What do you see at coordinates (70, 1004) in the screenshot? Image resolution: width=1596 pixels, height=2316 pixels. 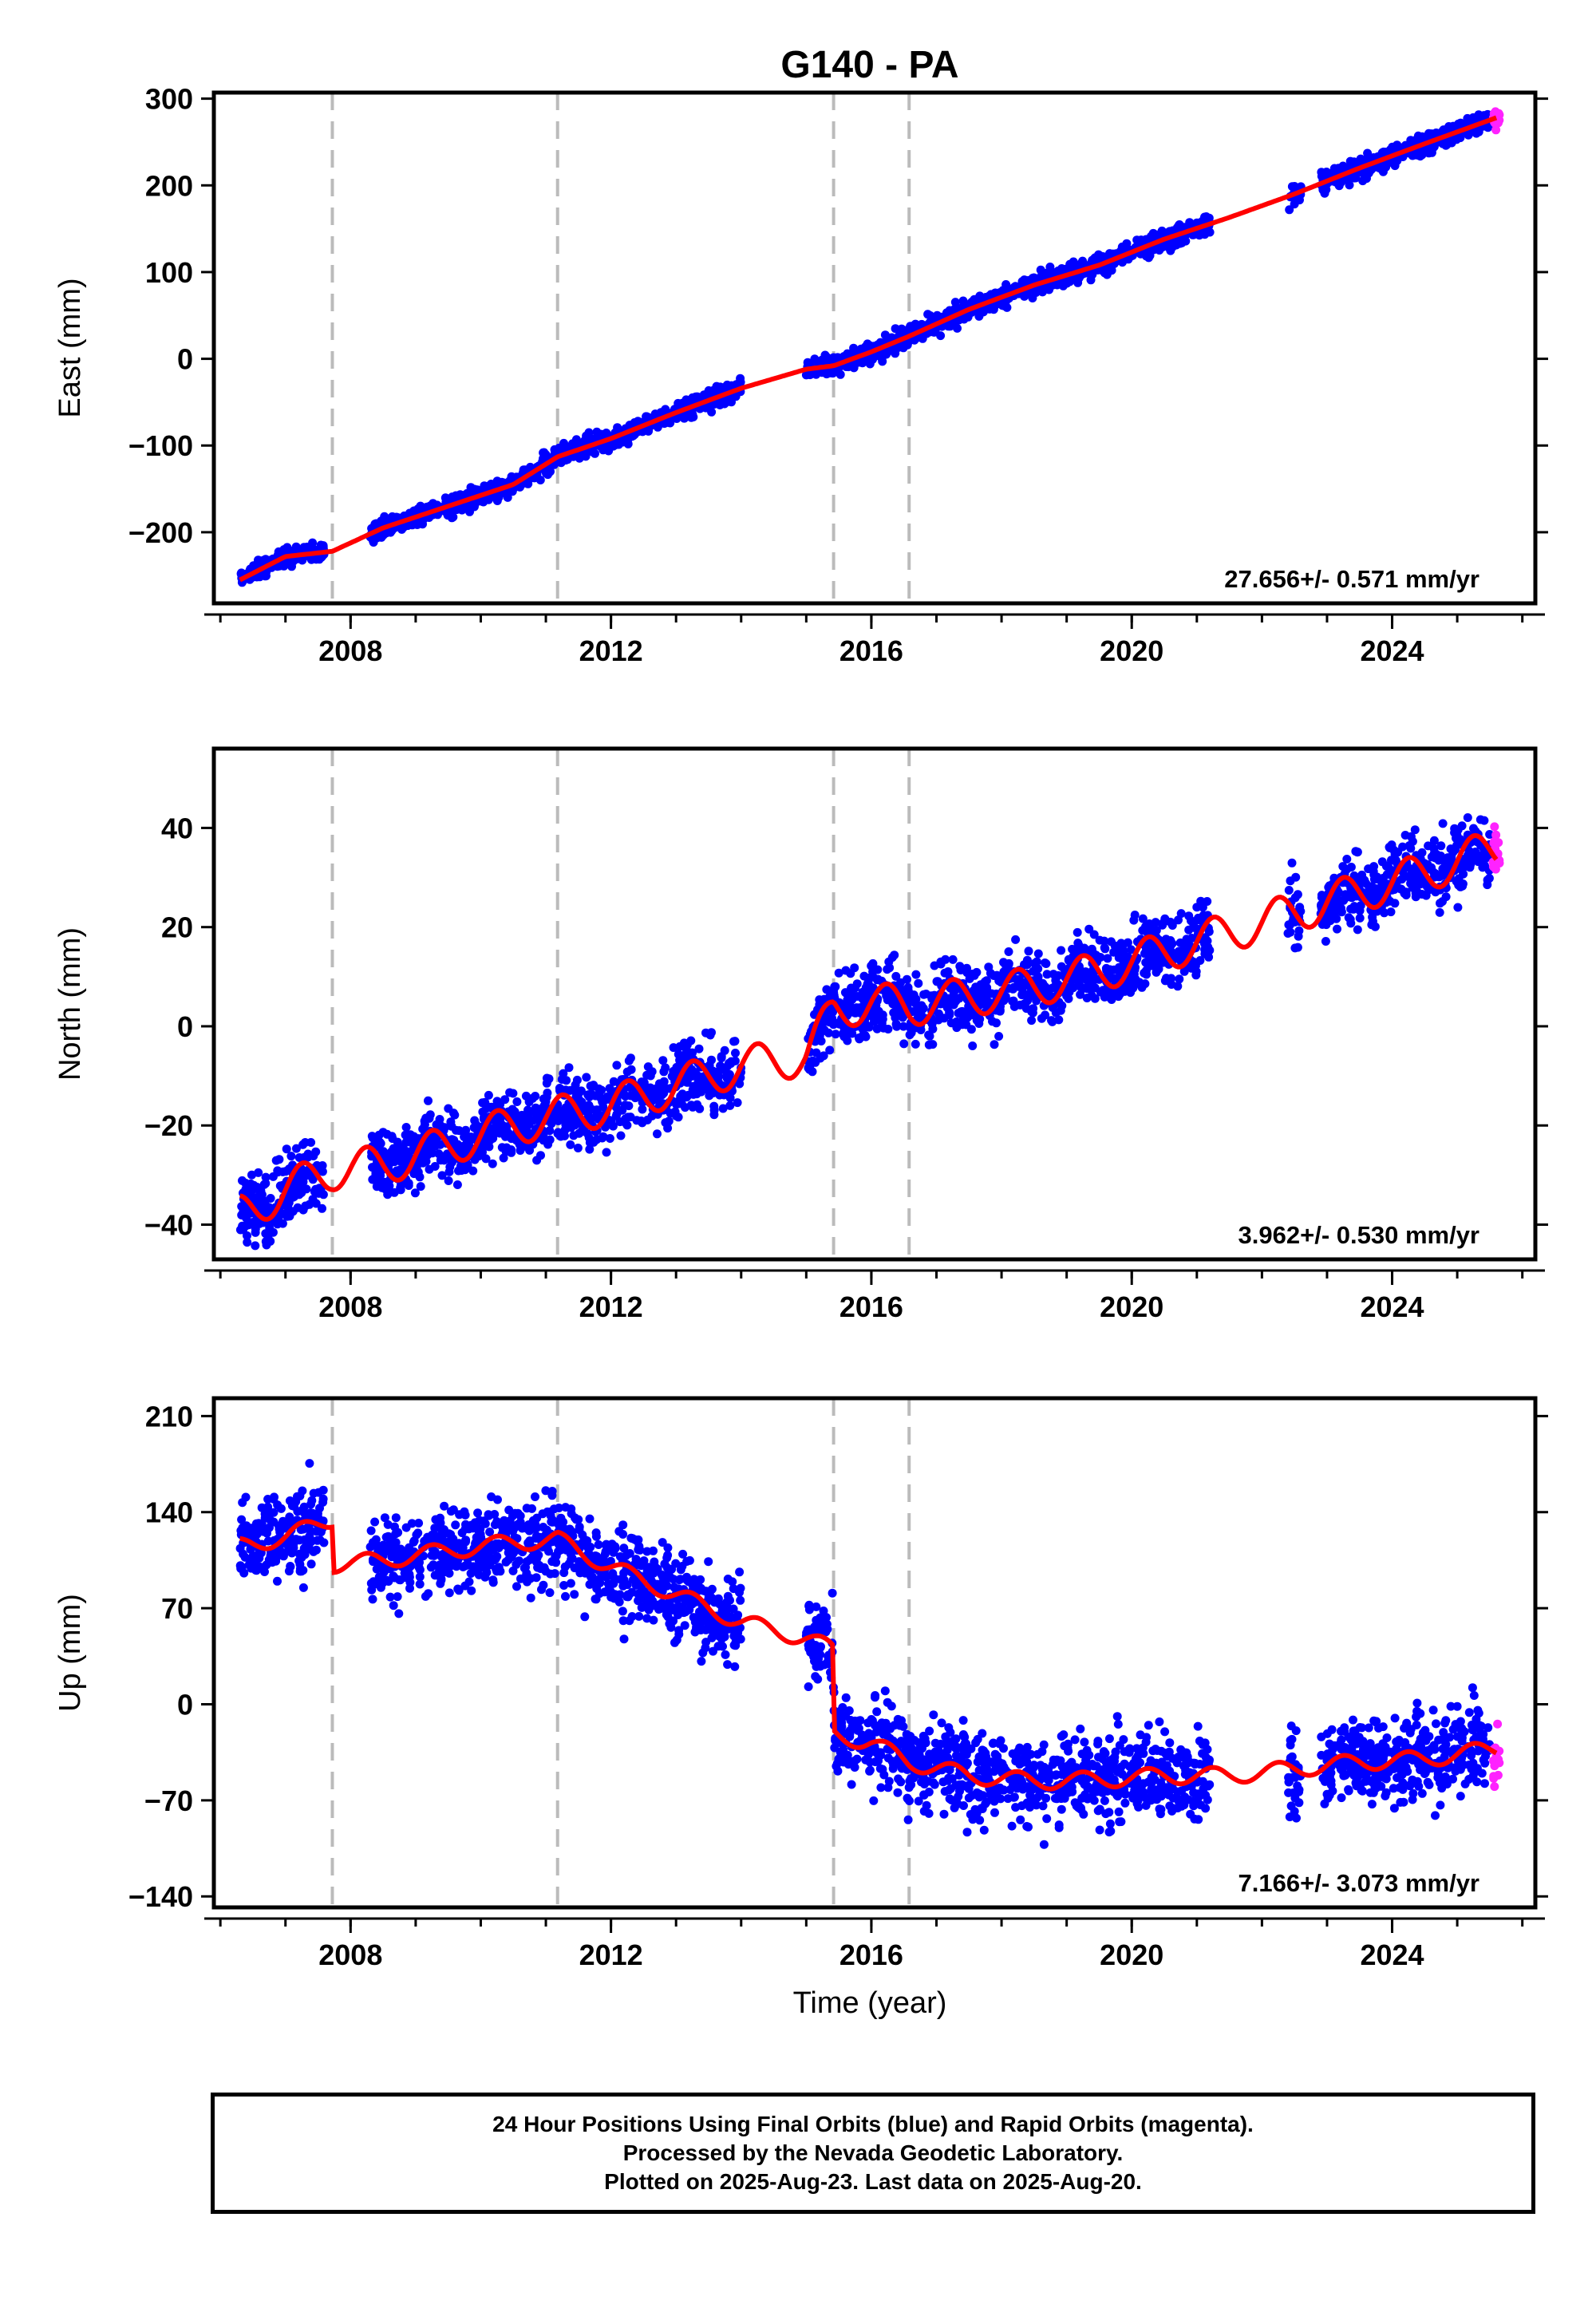 I see `y-axis-label: North (mm)` at bounding box center [70, 1004].